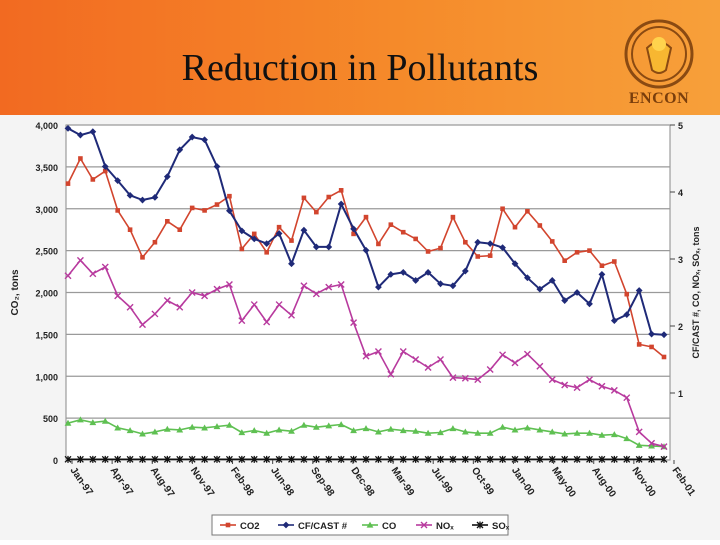 This screenshot has width=720, height=545. What do you see at coordinates (442, 480) in the screenshot?
I see `x-tick-label: Jul-99` at bounding box center [442, 480].